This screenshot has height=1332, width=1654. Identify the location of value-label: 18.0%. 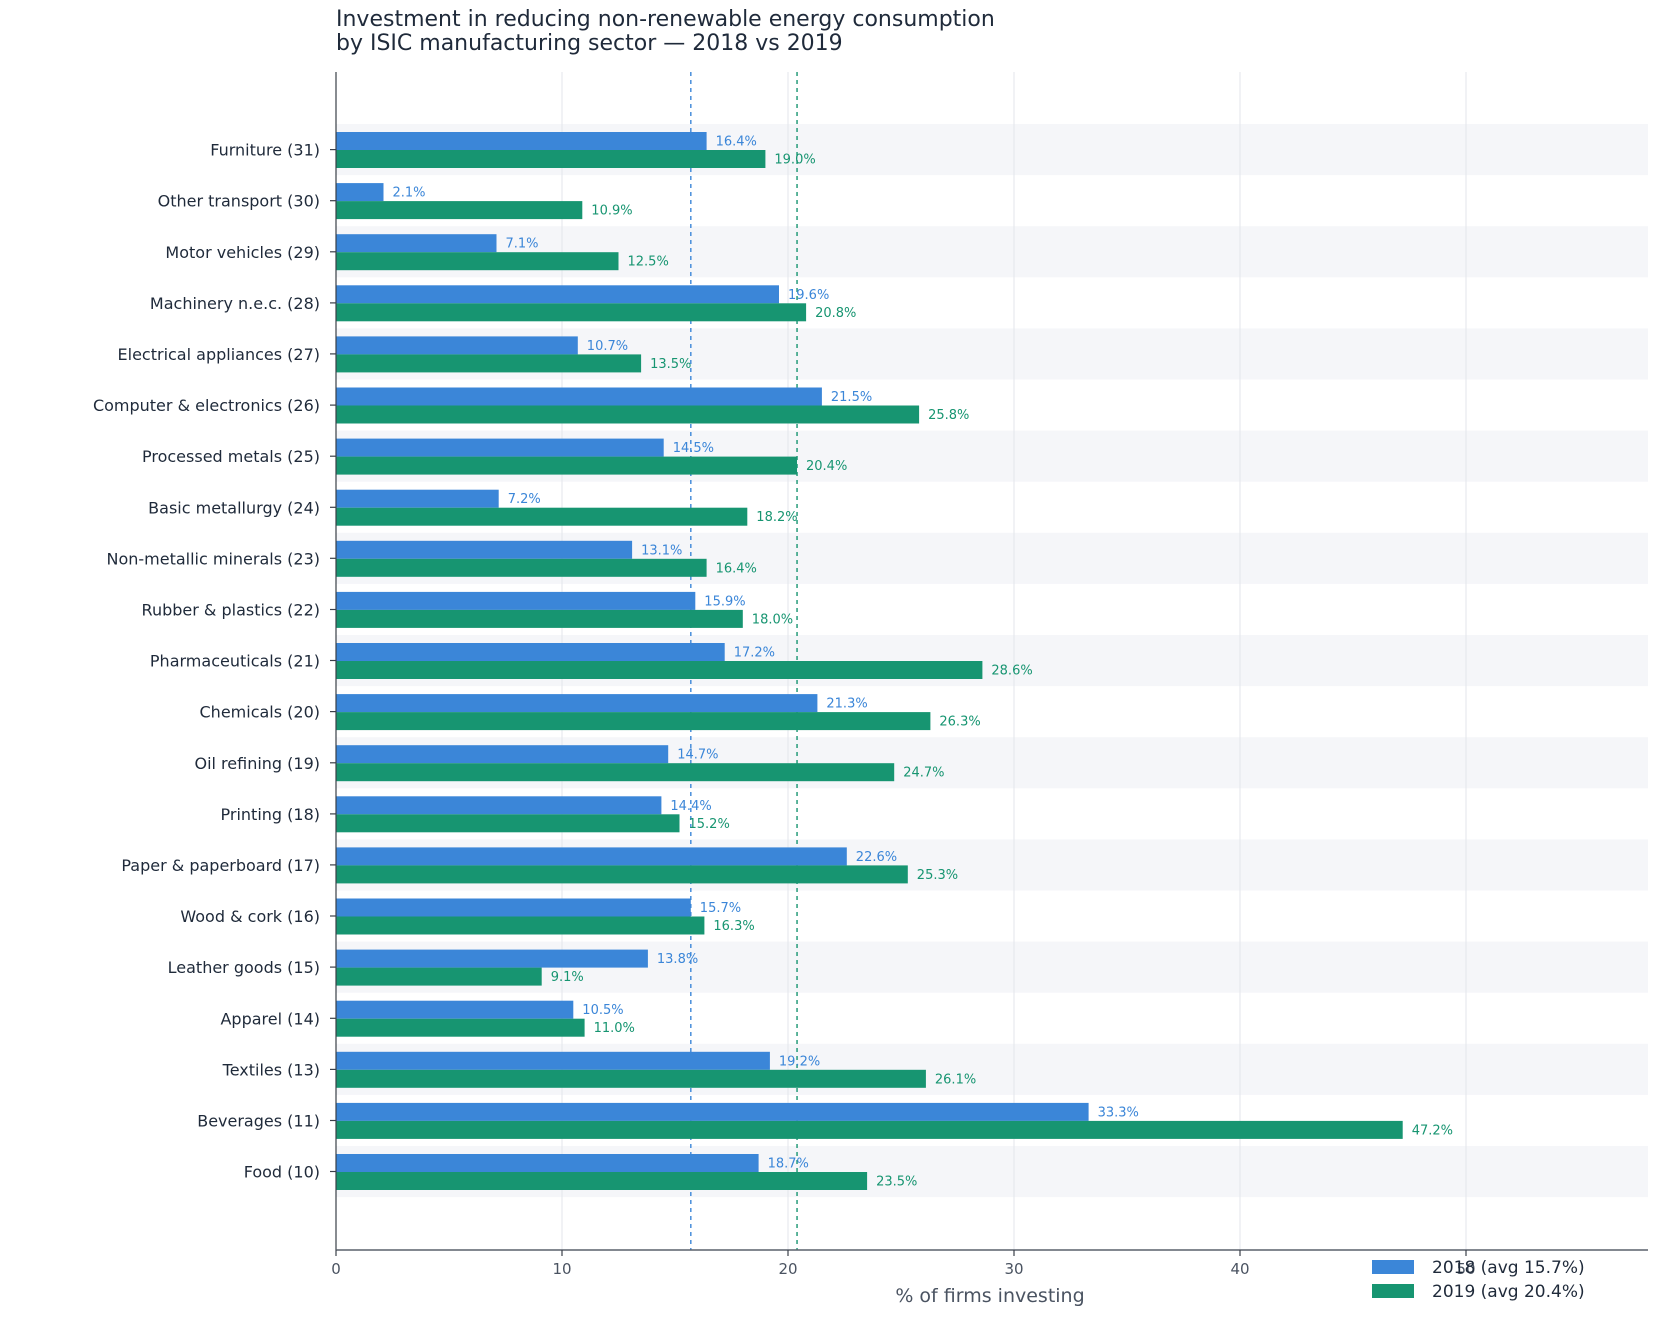
(772, 619).